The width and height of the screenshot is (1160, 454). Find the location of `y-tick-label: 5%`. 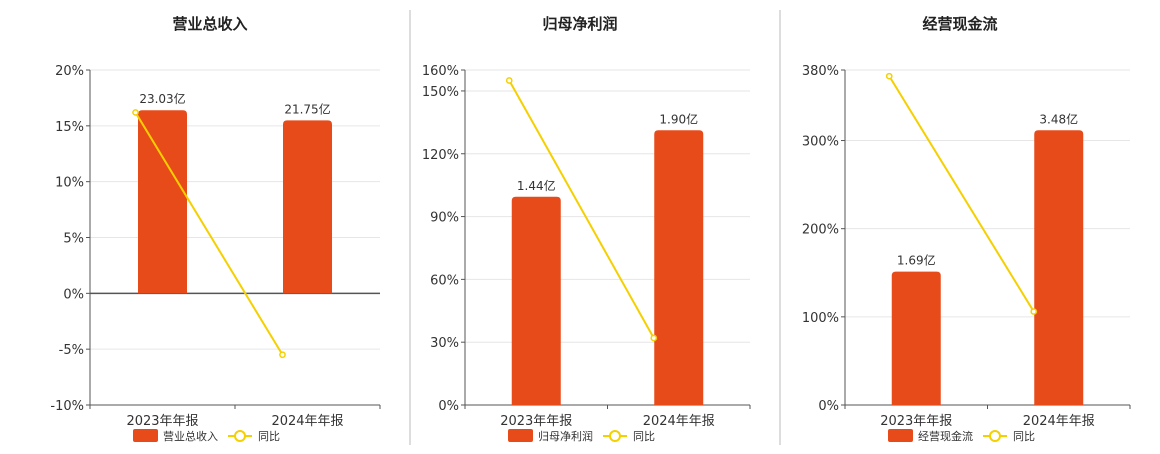

y-tick-label: 5% is located at coordinates (73, 239).